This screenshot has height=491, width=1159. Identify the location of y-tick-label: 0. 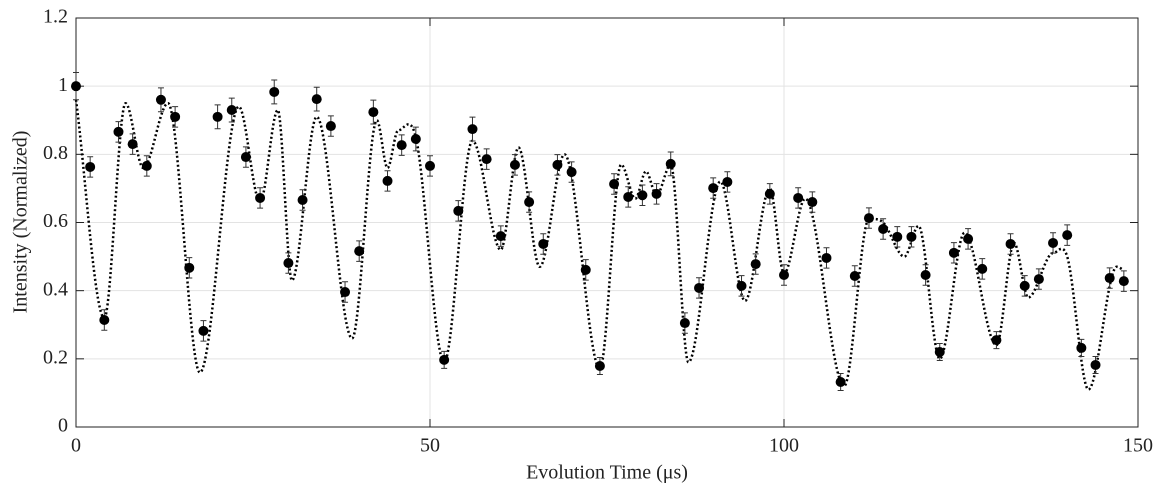
(63, 426).